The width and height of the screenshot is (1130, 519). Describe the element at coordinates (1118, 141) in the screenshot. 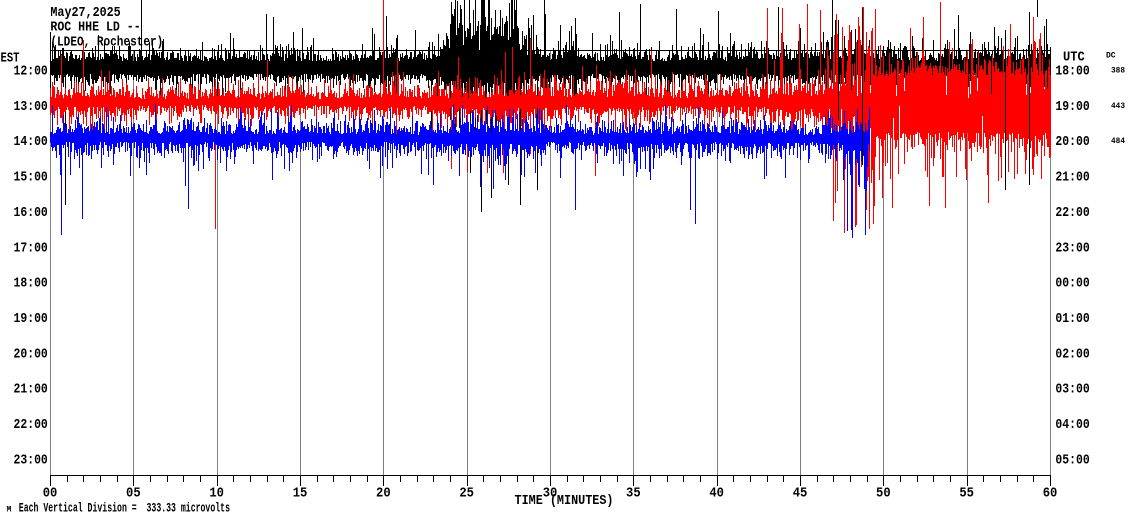

I see `svg-text: 484` at that location.